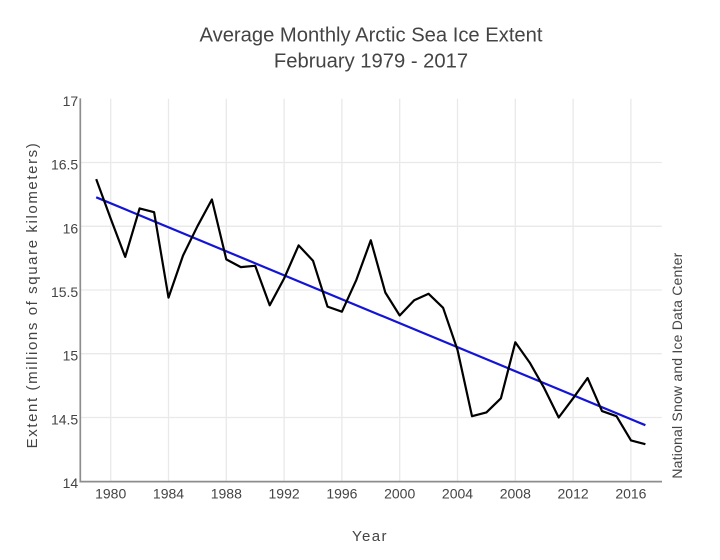 This screenshot has width=720, height=560. What do you see at coordinates (573, 494) in the screenshot?
I see `svg-text: 2012` at bounding box center [573, 494].